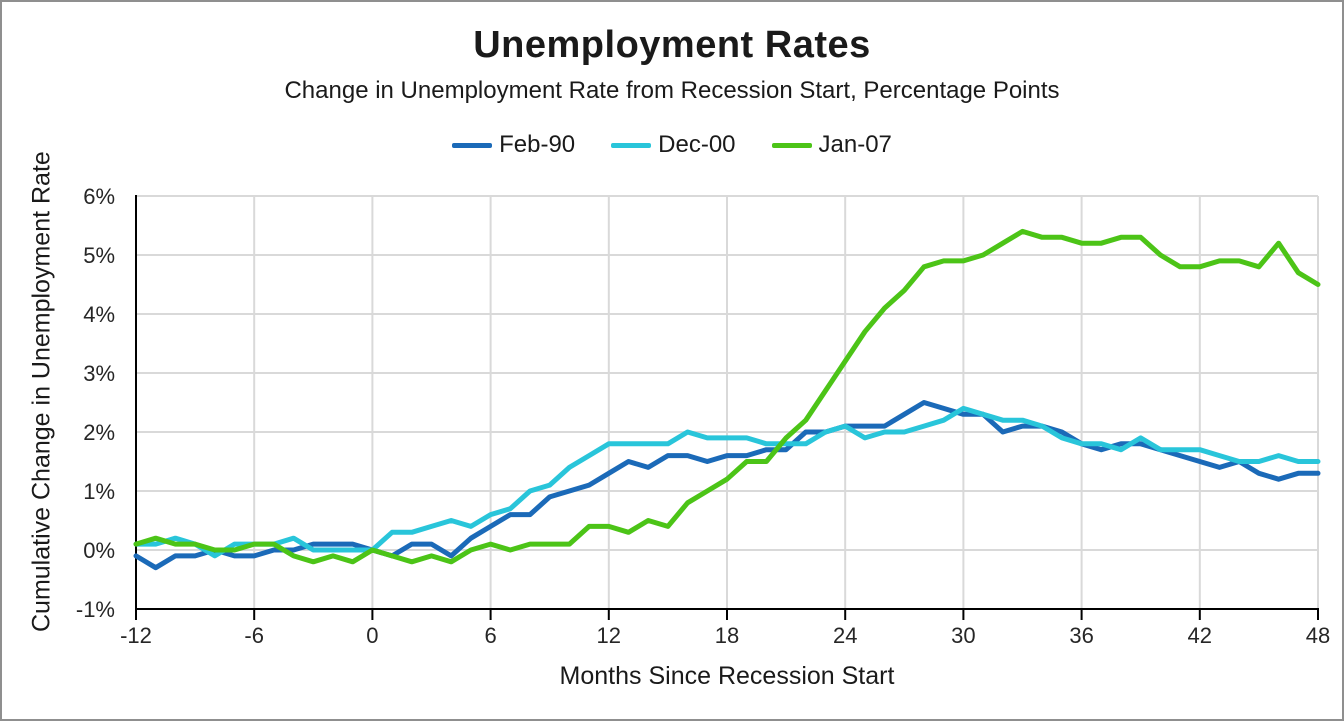  What do you see at coordinates (99, 491) in the screenshot?
I see `y-tick-label-1: 1%` at bounding box center [99, 491].